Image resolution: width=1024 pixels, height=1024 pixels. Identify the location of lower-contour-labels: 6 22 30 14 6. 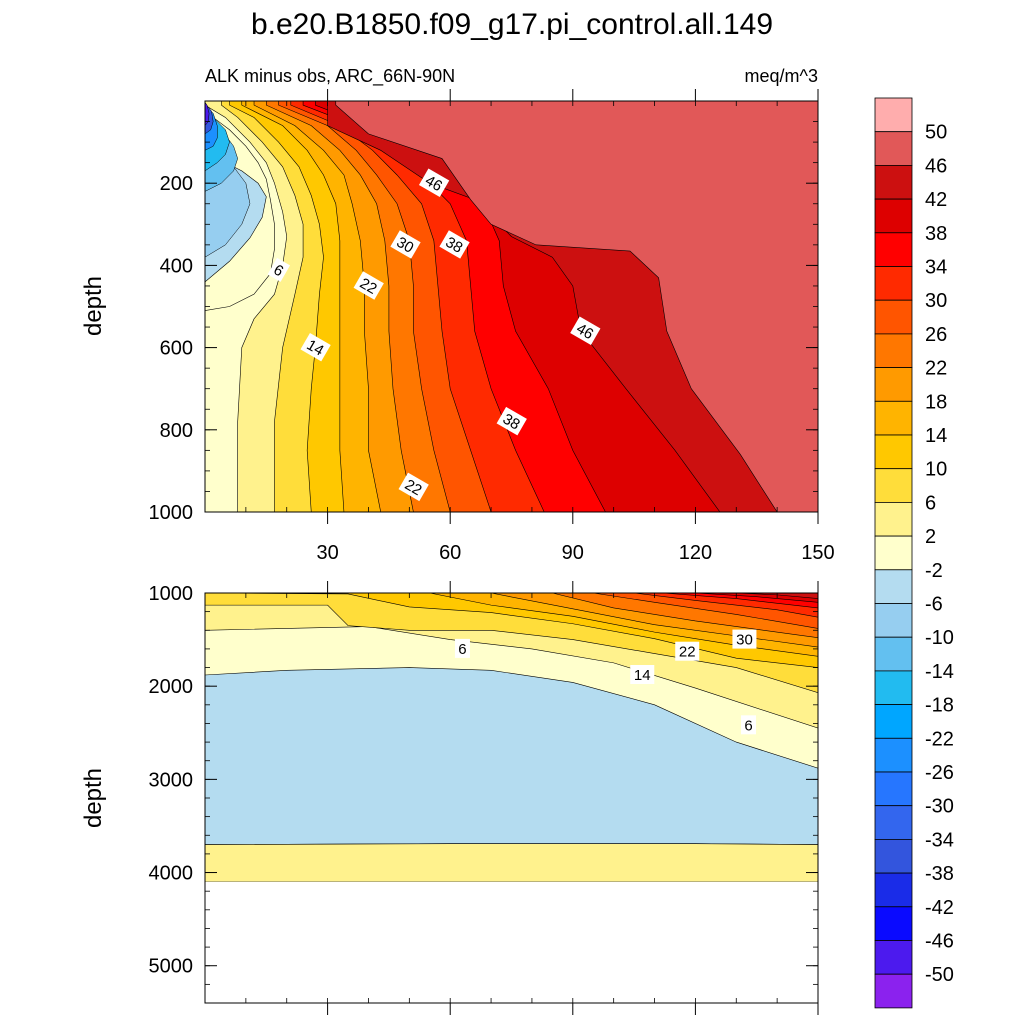
(605, 682).